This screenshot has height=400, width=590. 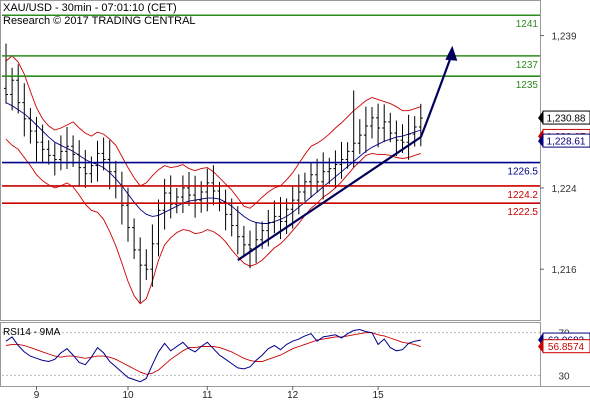 I want to click on projection-arrow-head, so click(x=451, y=53).